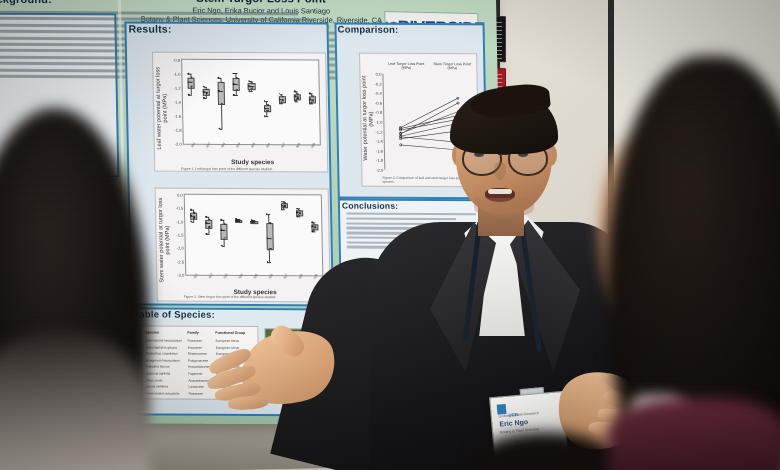 This screenshot has width=780, height=470. Describe the element at coordinates (149, 13) in the screenshot. I see `text-line` at that location.